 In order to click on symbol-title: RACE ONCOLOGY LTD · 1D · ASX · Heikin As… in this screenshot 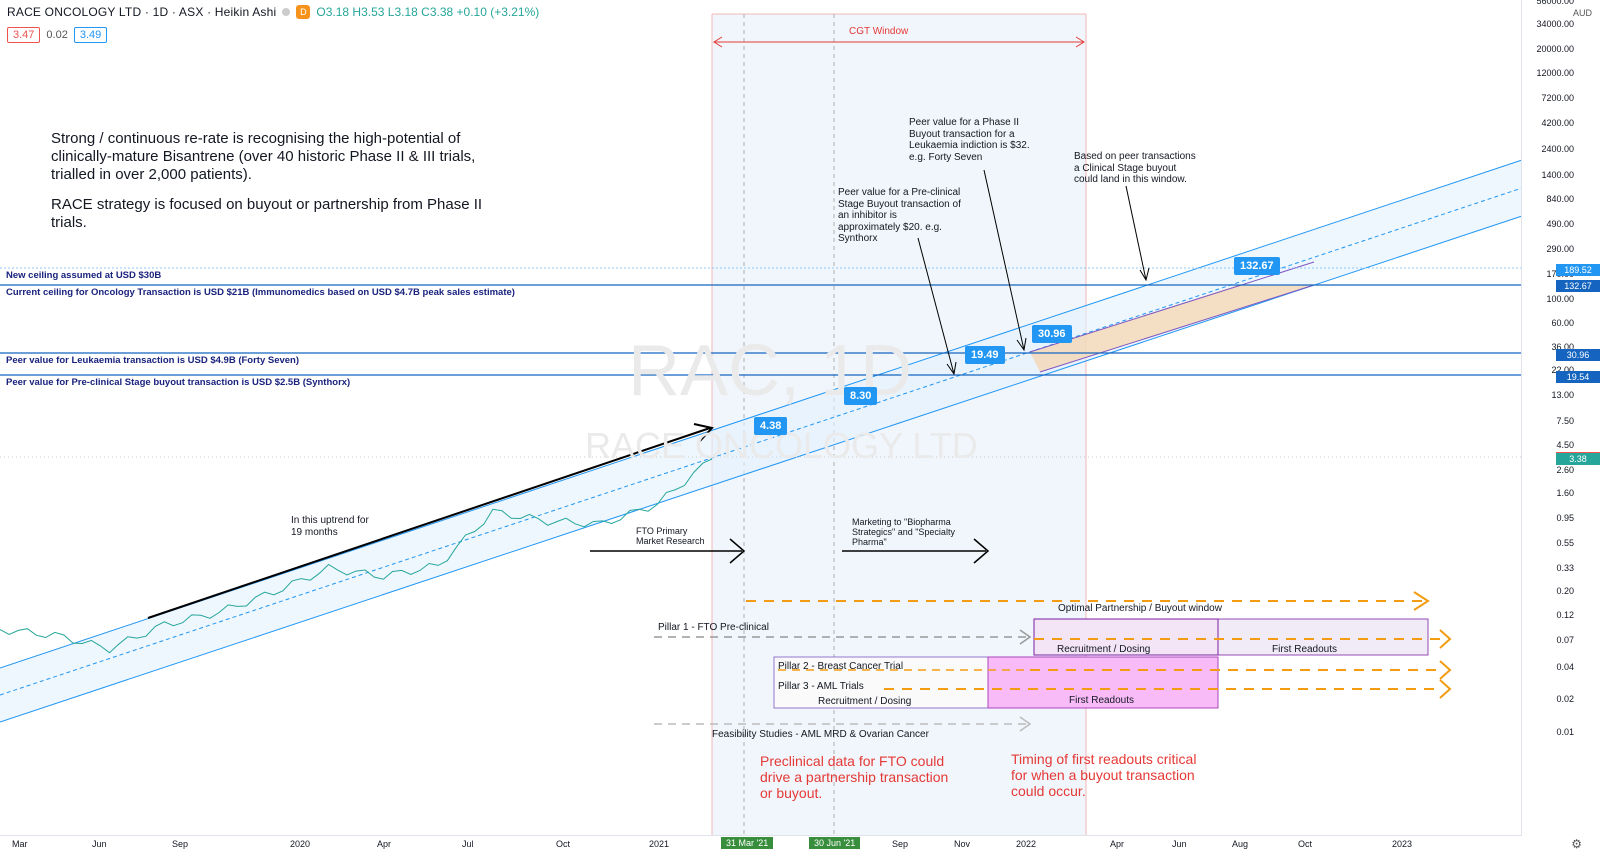, I will do `click(142, 12)`.